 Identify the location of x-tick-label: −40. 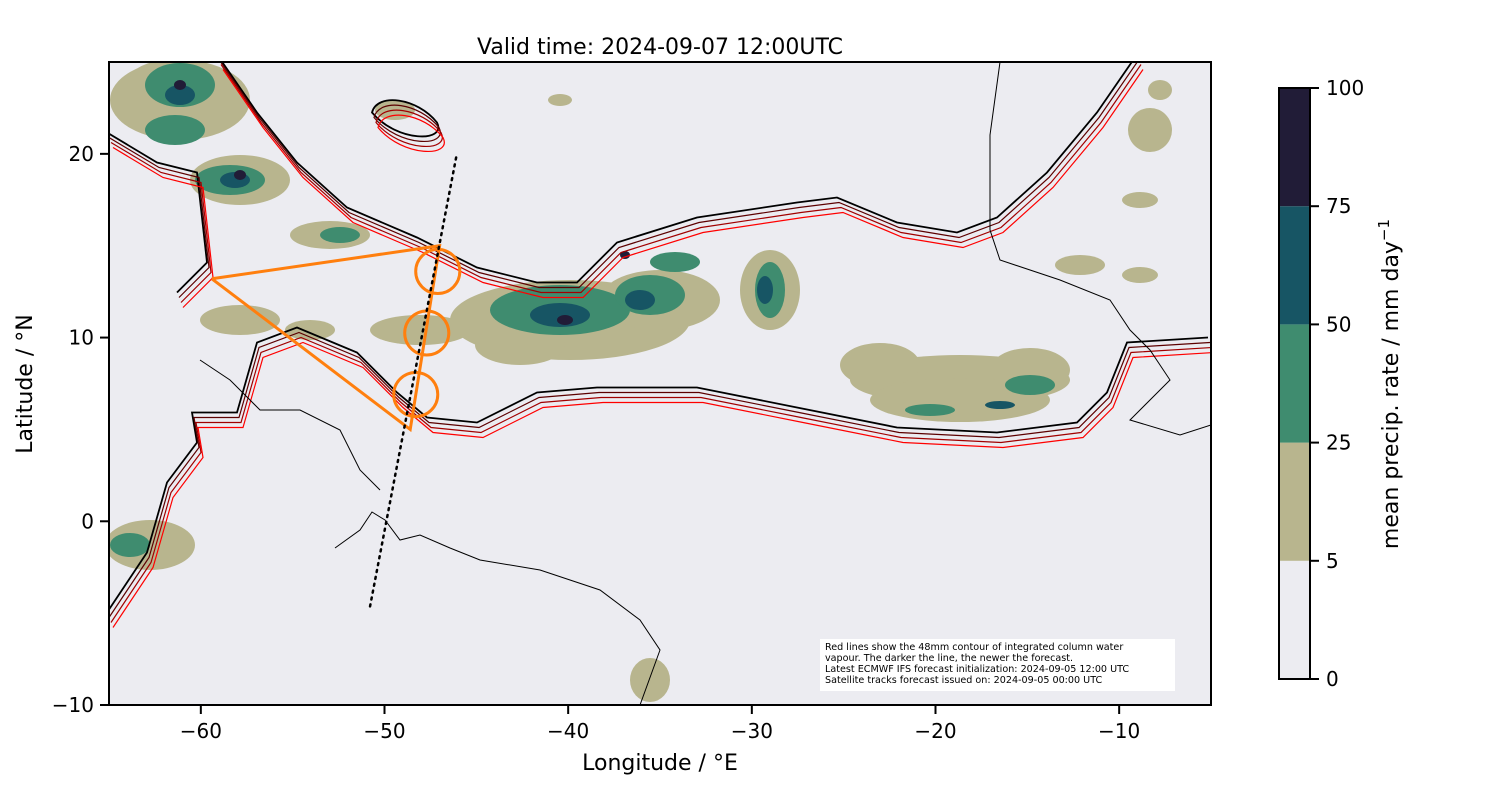
(568, 731).